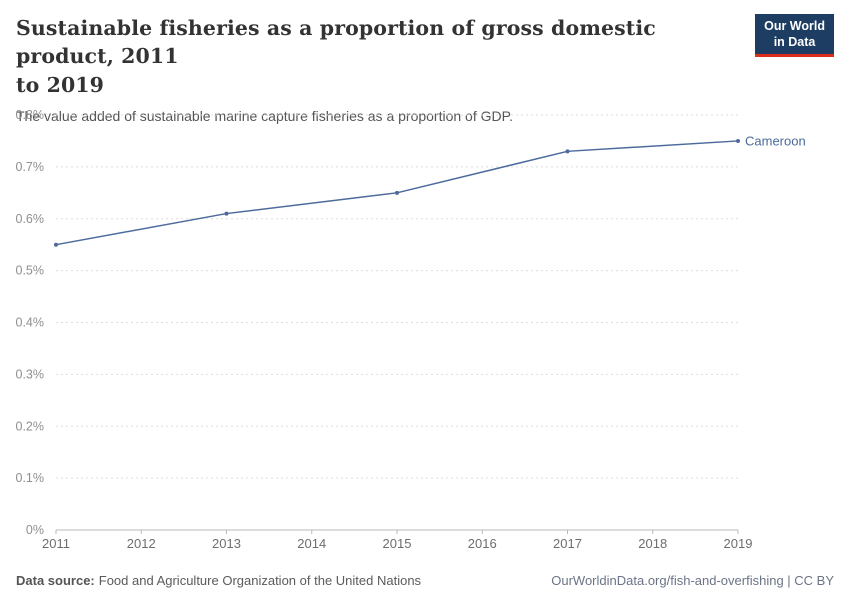 Image resolution: width=850 pixels, height=600 pixels. Describe the element at coordinates (30, 323) in the screenshot. I see `y-tick-label: 0.4%` at that location.